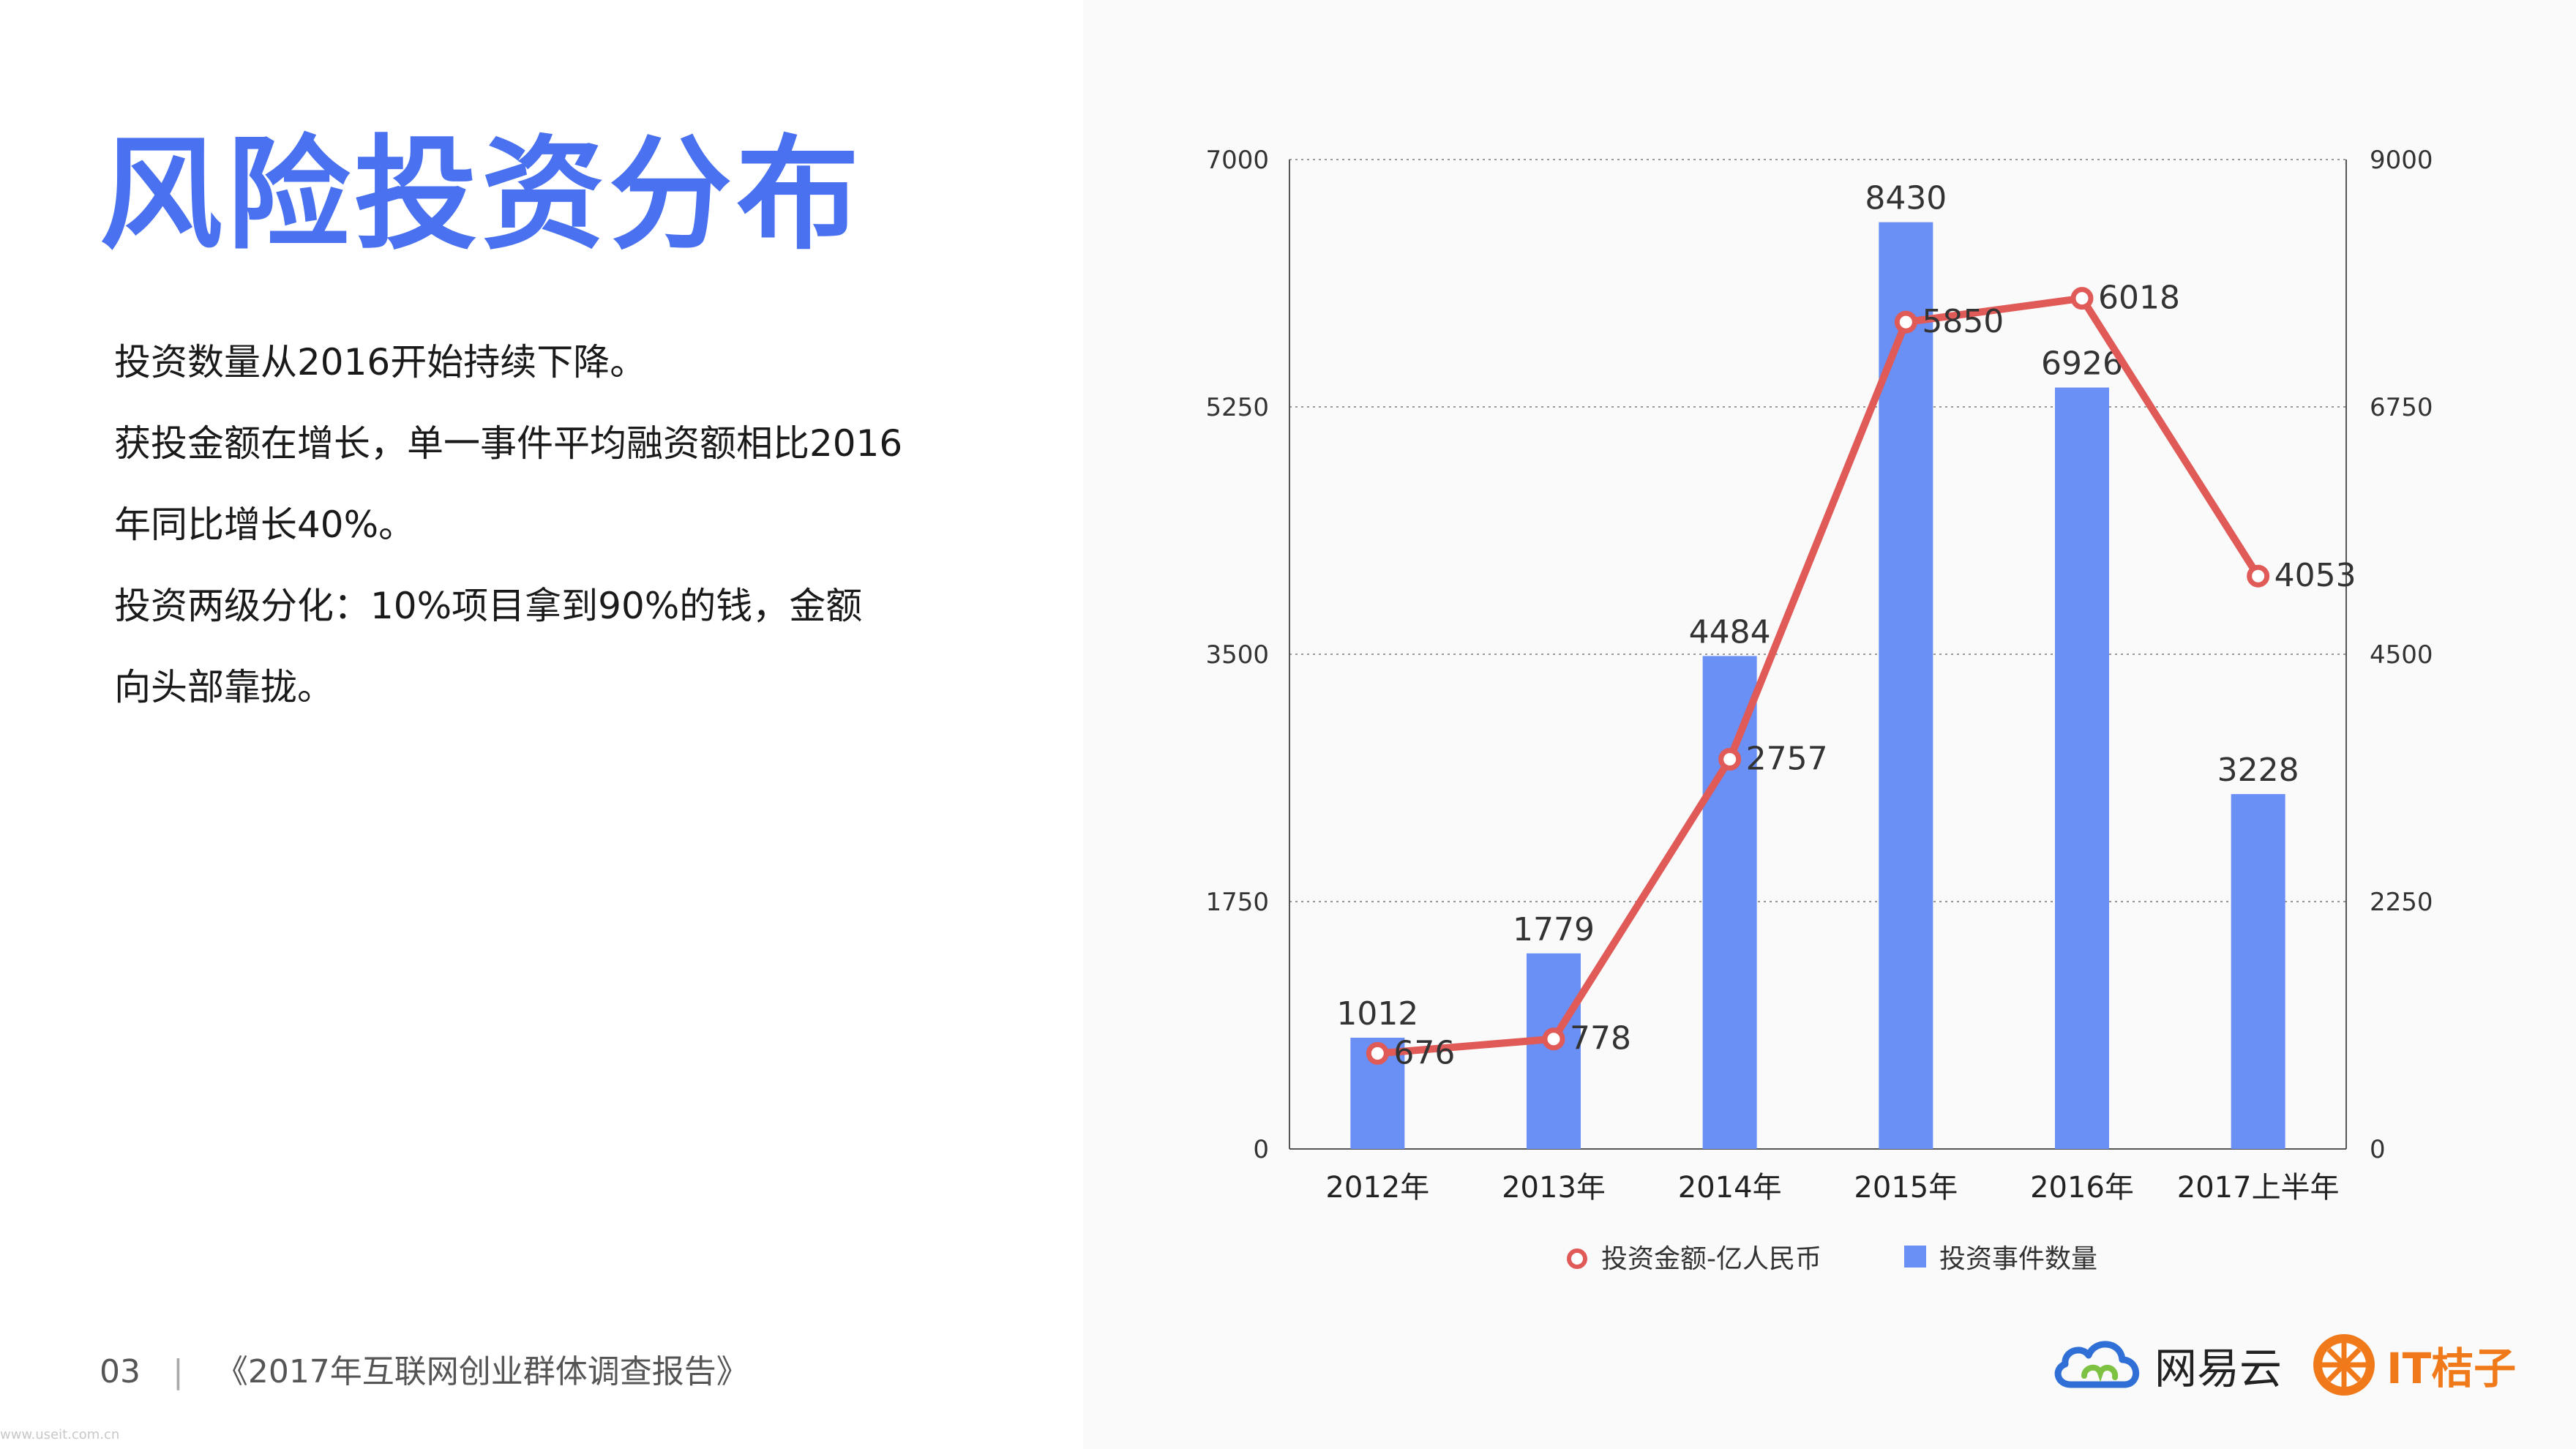 This screenshot has height=1449, width=2576. I want to click on report-title: 《2017年互联网创业群体调查报告》, so click(482, 1371).